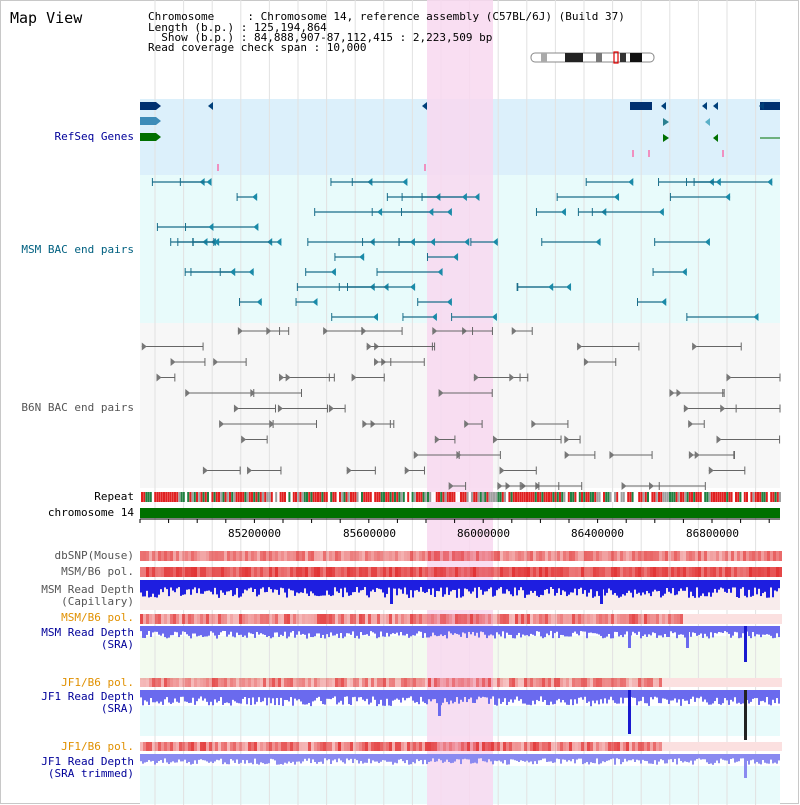 The image size is (800, 805). I want to click on gene-arrow, so click(158, 106).